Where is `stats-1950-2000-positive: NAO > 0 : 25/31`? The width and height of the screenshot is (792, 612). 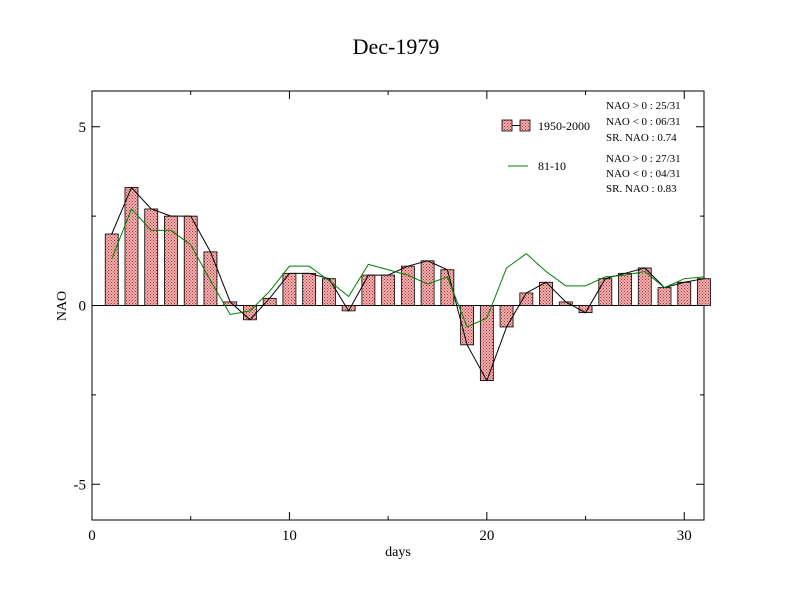 stats-1950-2000-positive: NAO > 0 : 25/31 is located at coordinates (643, 106).